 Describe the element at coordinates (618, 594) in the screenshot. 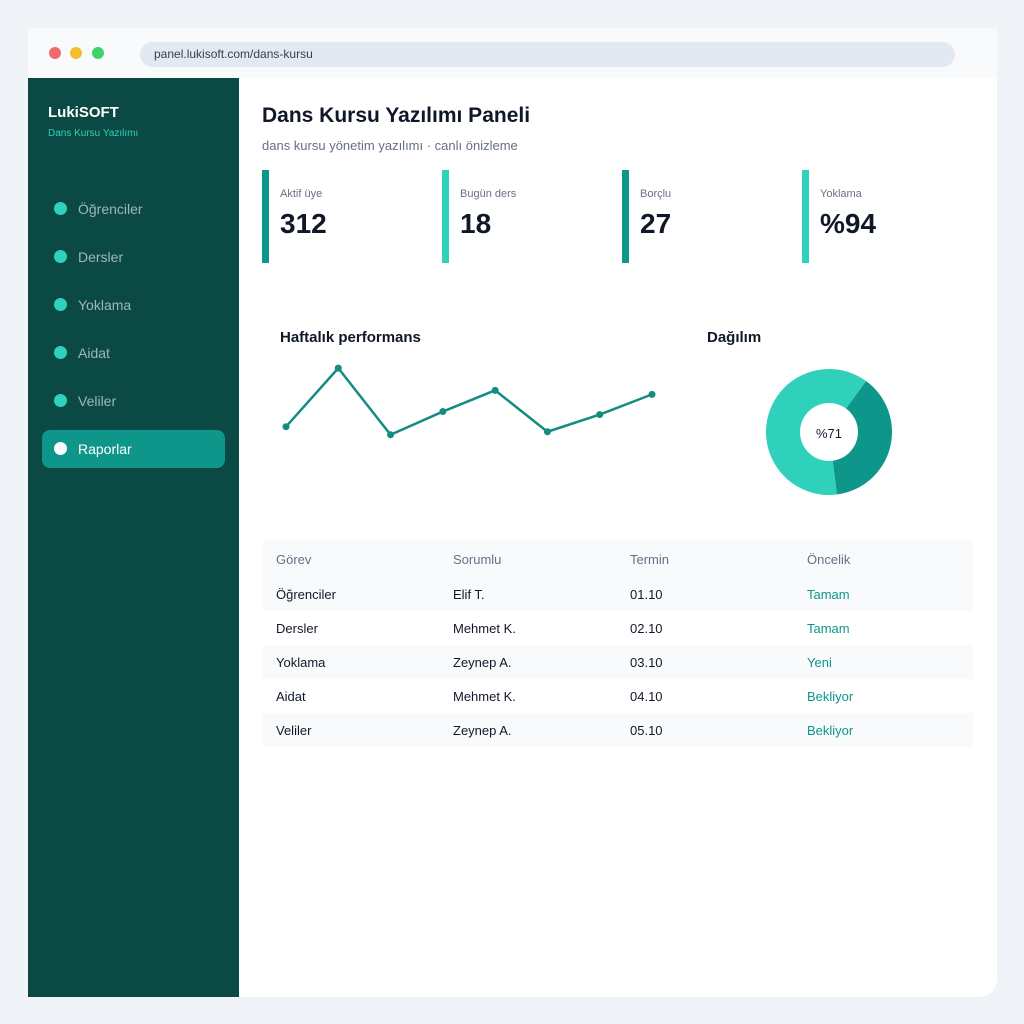

I see `table-row: Öğrenciler Elif T. 01.10 Tamam` at that location.